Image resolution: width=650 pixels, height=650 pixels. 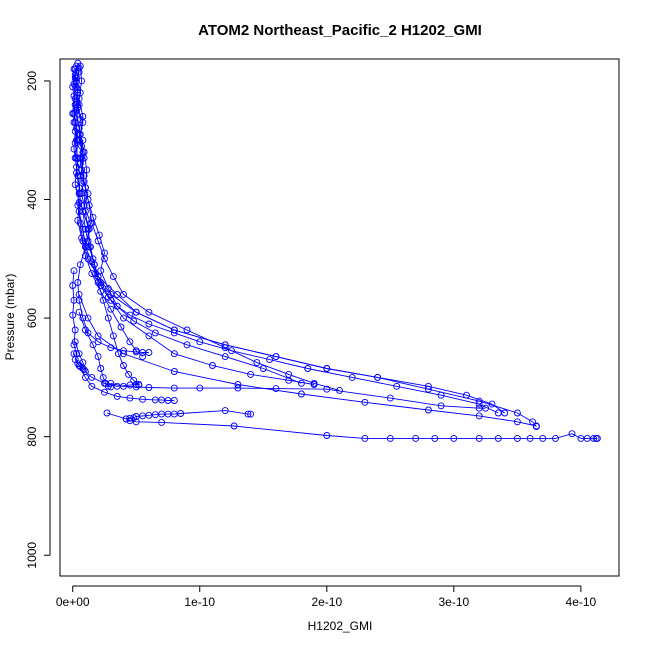 I want to click on x-tick-label: 2e-10, so click(x=326, y=602).